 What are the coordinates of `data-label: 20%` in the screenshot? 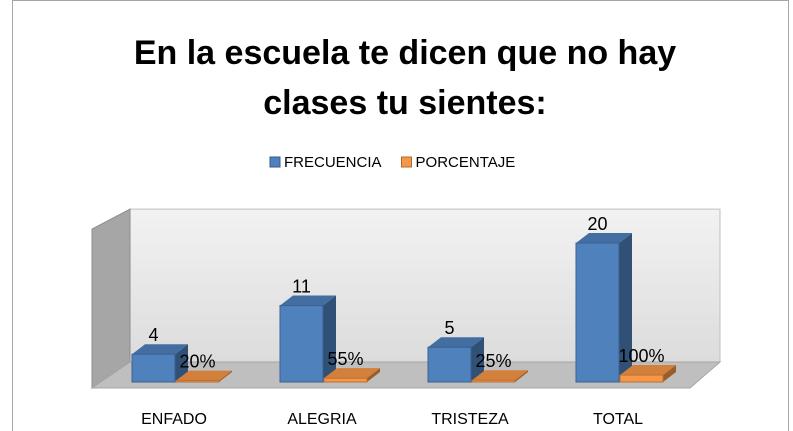 It's located at (197, 361).